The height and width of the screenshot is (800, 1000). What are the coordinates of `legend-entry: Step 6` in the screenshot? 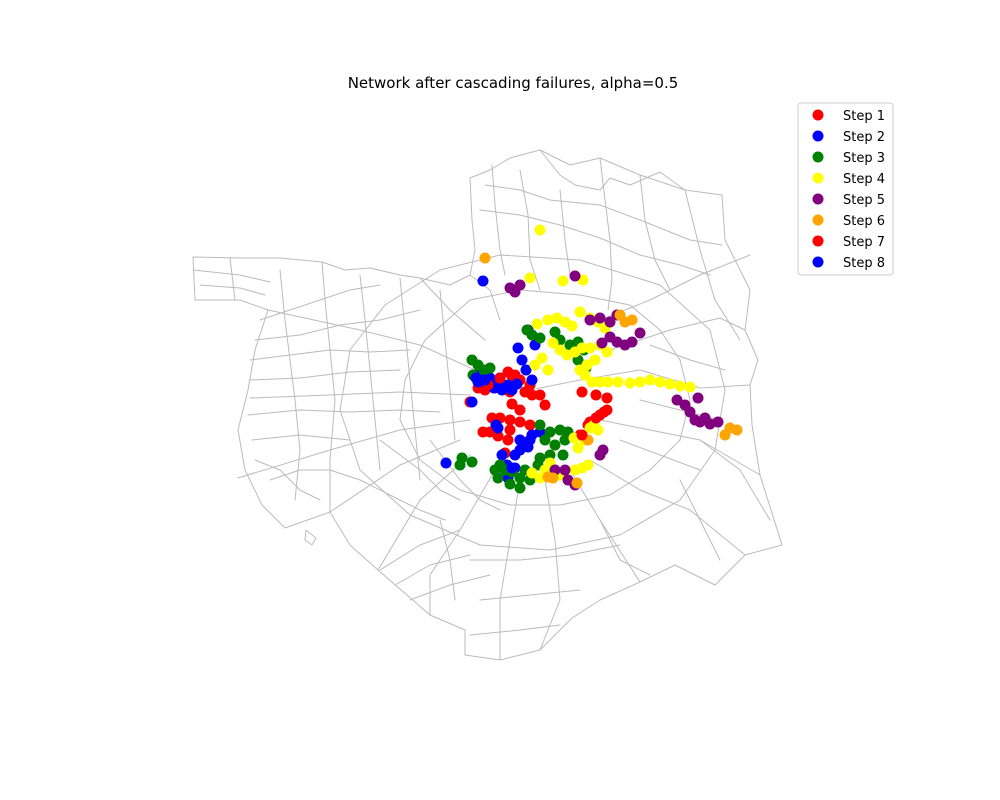 It's located at (848, 221).